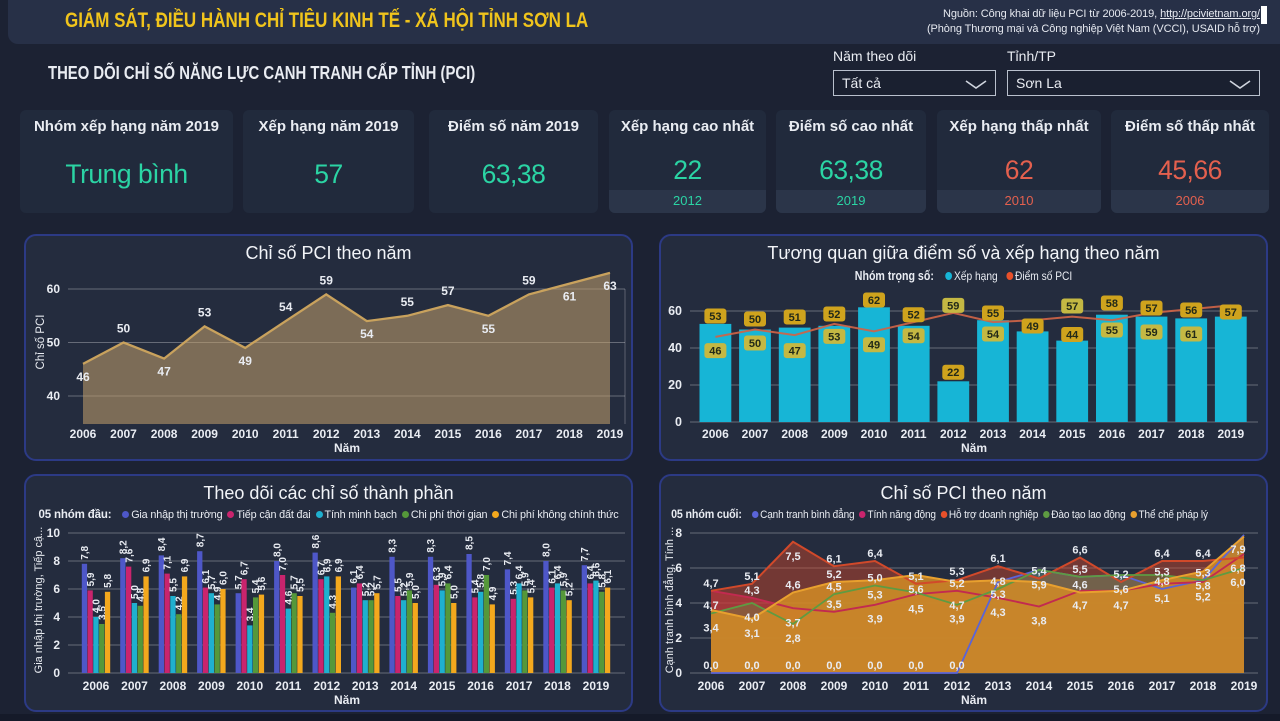 This screenshot has height=721, width=1280. What do you see at coordinates (675, 385) in the screenshot?
I see `svg-text: 20` at bounding box center [675, 385].